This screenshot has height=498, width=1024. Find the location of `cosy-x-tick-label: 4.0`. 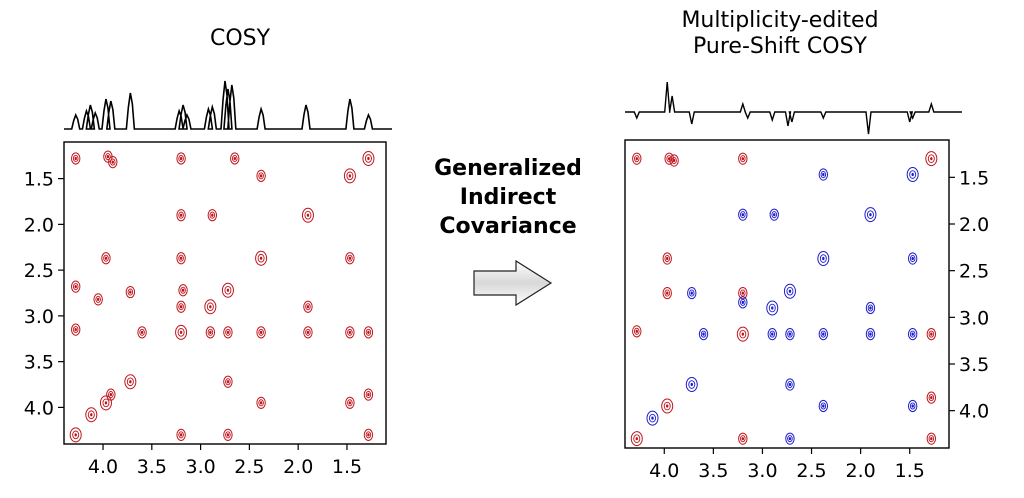

cosy-x-tick-label: 4.0 is located at coordinates (103, 467).